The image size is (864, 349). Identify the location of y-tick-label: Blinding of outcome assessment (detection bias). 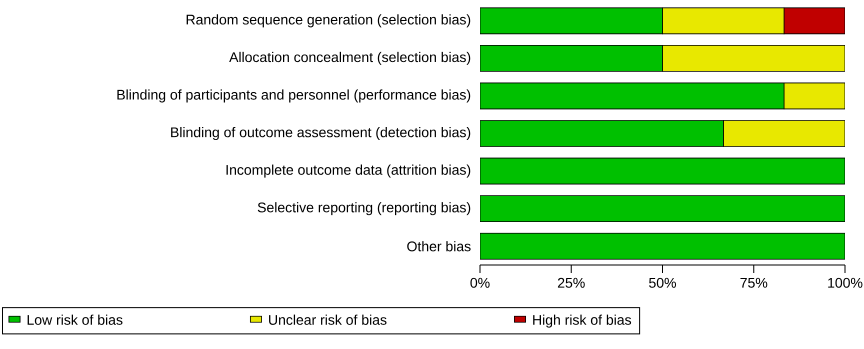
(320, 133).